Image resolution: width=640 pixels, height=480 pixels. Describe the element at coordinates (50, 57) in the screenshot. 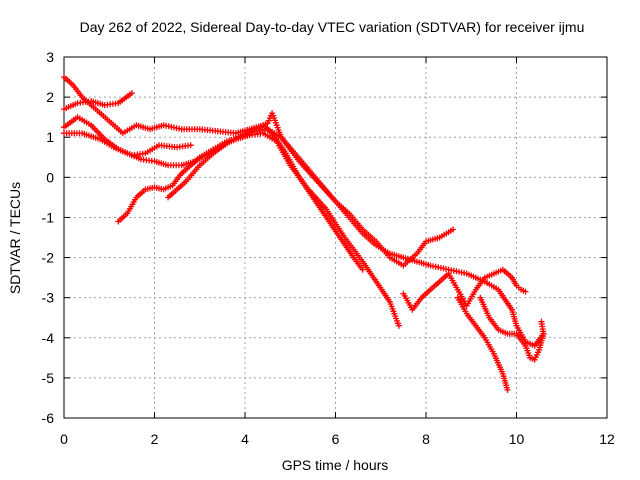

I see `y-tick-label: 3` at that location.